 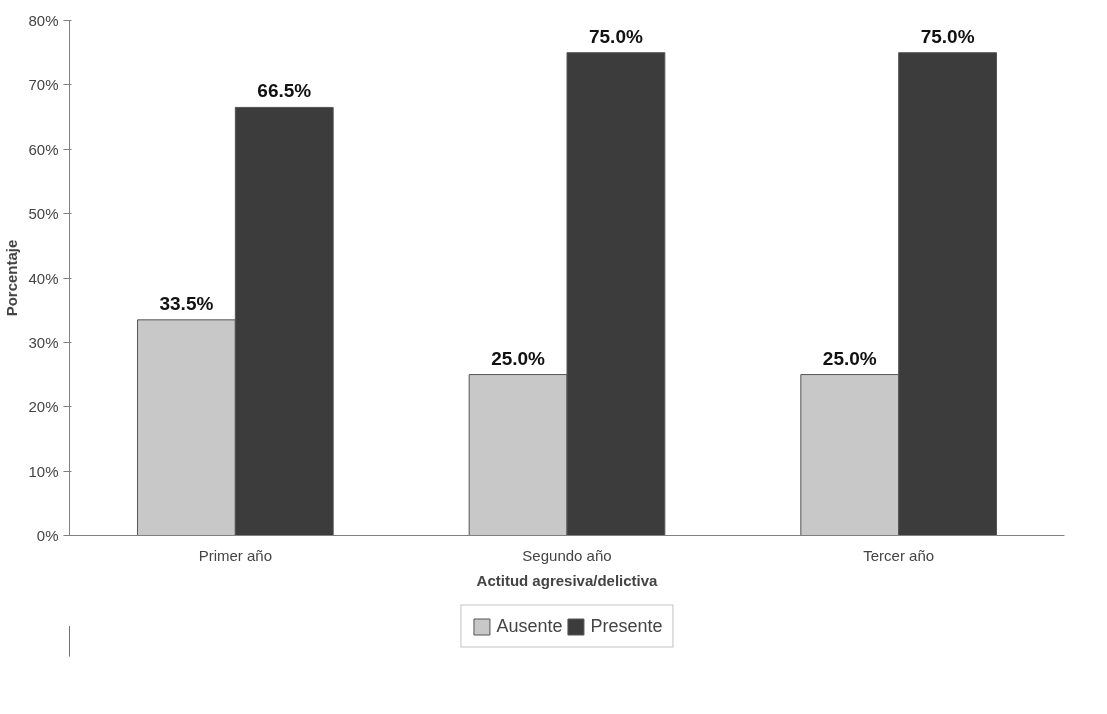 I want to click on legend-label: Ausente, so click(x=529, y=626).